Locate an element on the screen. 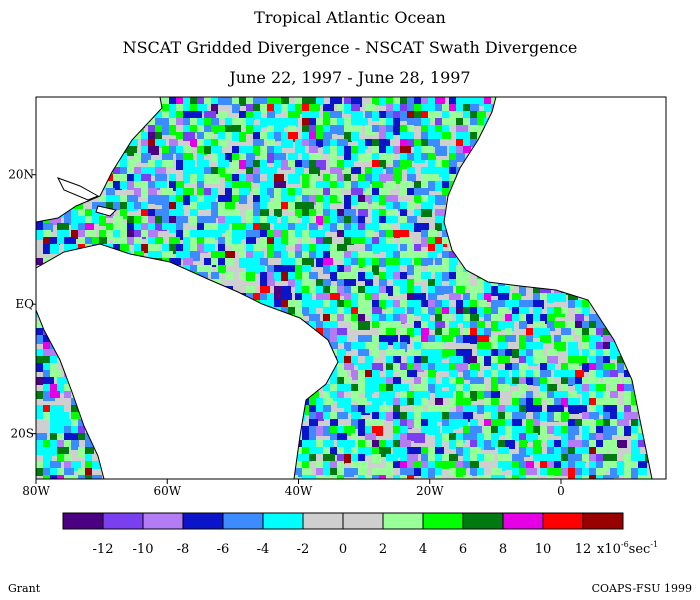 This screenshot has height=600, width=700. colorbar-label: 2 is located at coordinates (383, 549).